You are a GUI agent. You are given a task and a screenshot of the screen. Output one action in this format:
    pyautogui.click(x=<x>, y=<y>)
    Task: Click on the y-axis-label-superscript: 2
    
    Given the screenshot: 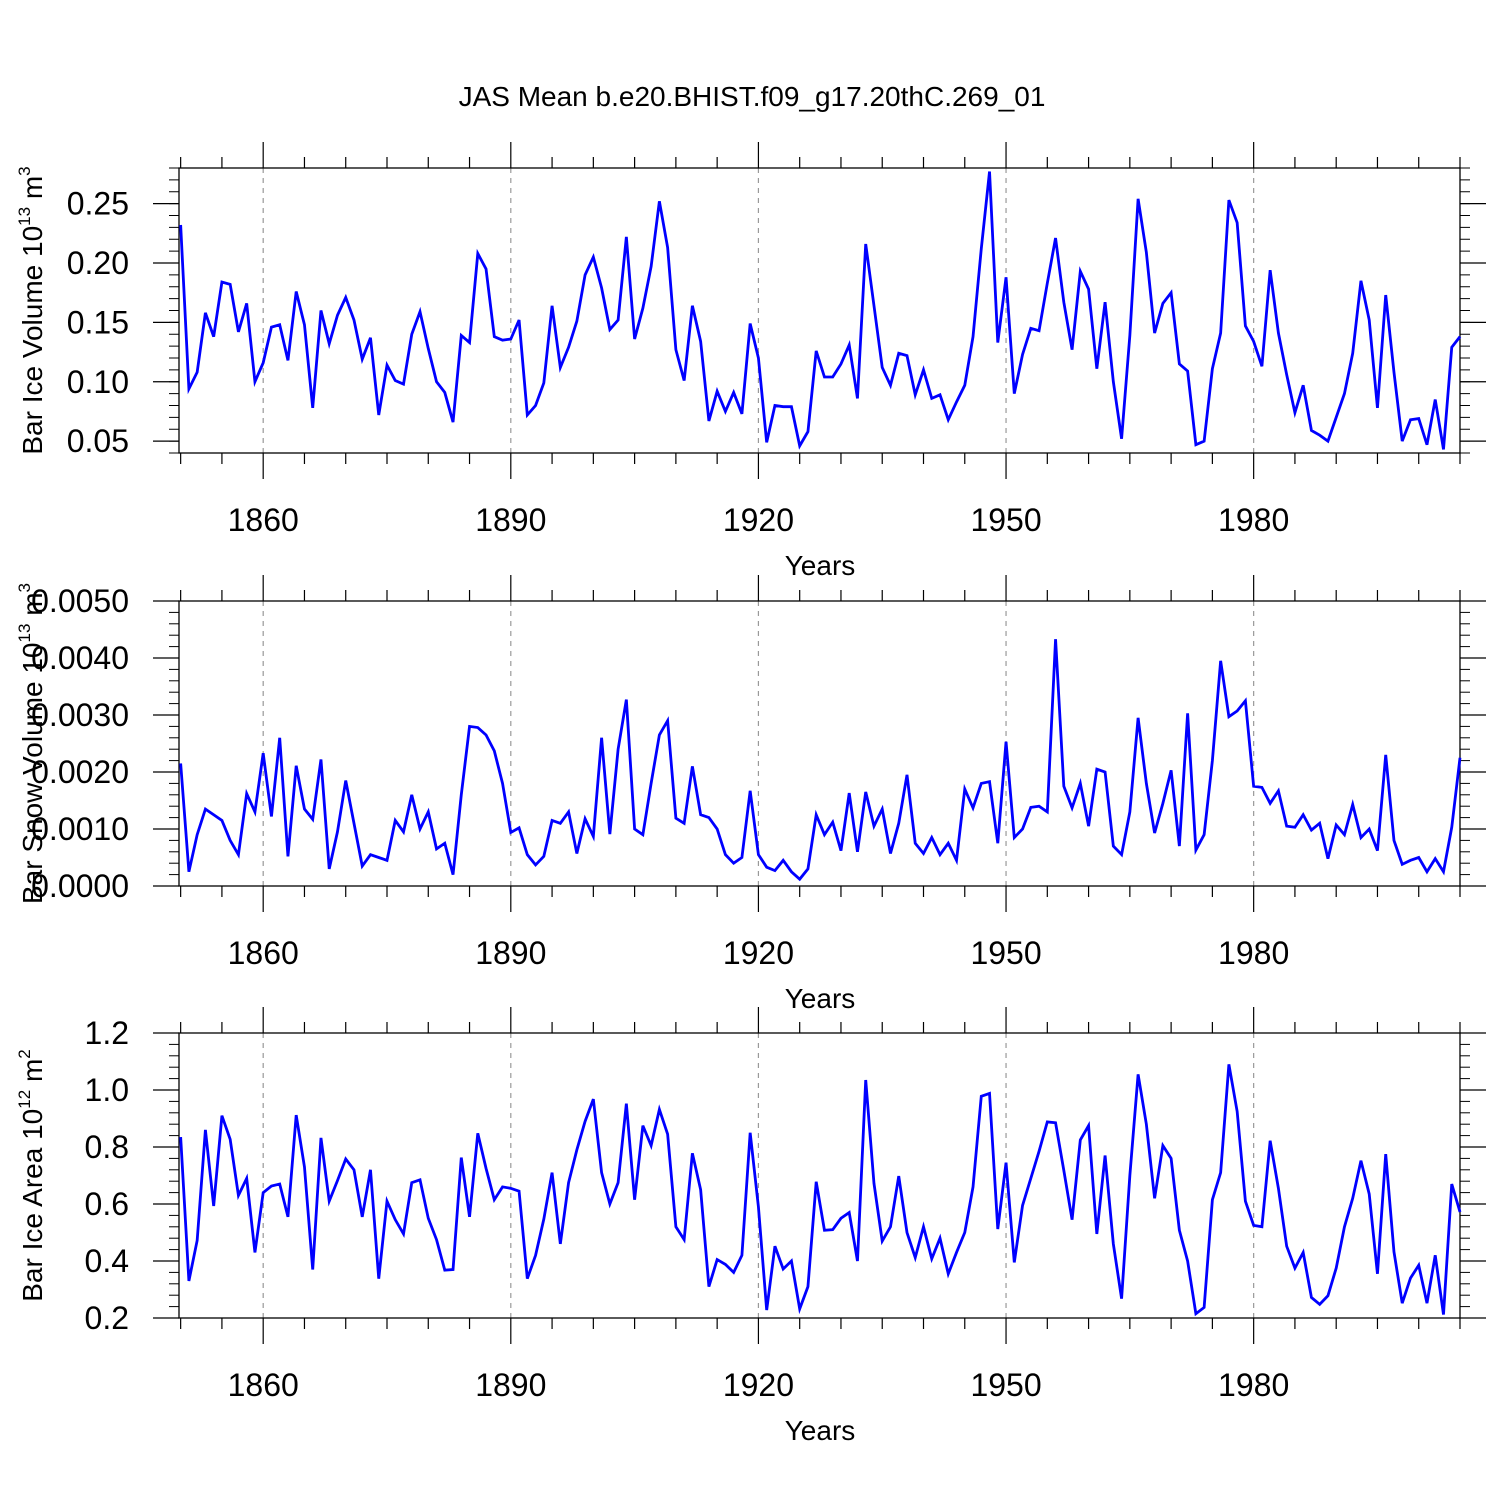 What is the action you would take?
    pyautogui.click(x=24, y=1053)
    